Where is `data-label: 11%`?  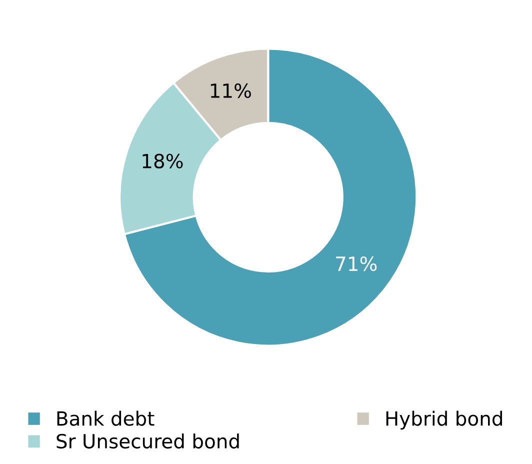 data-label: 11% is located at coordinates (230, 90).